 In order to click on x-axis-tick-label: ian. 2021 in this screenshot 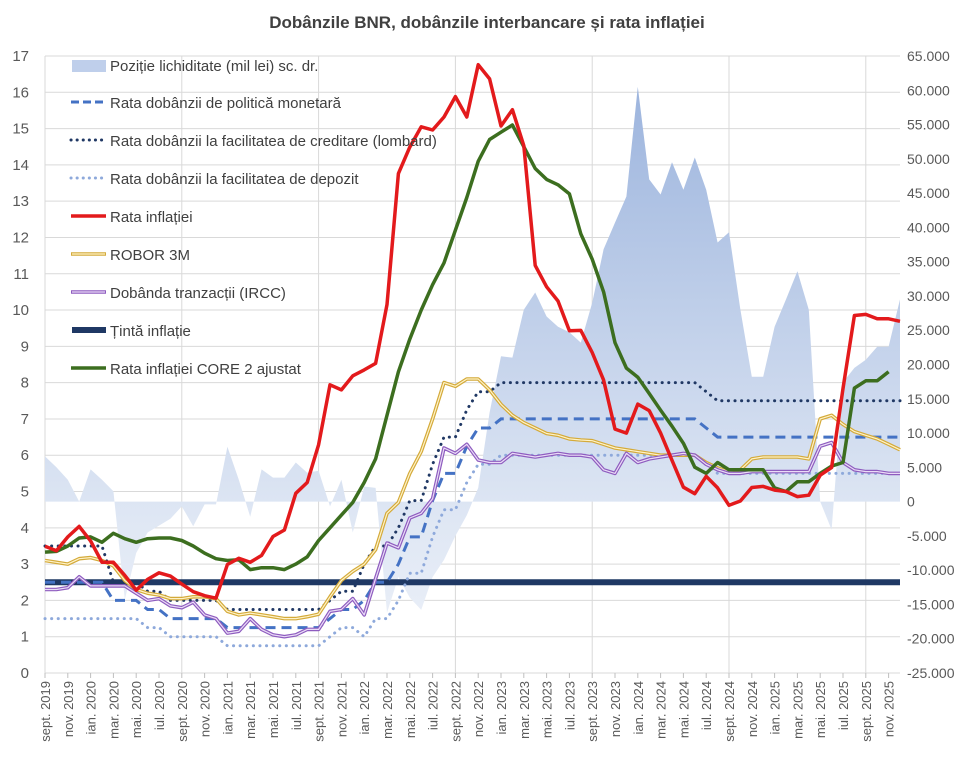, I will do `click(227, 708)`.